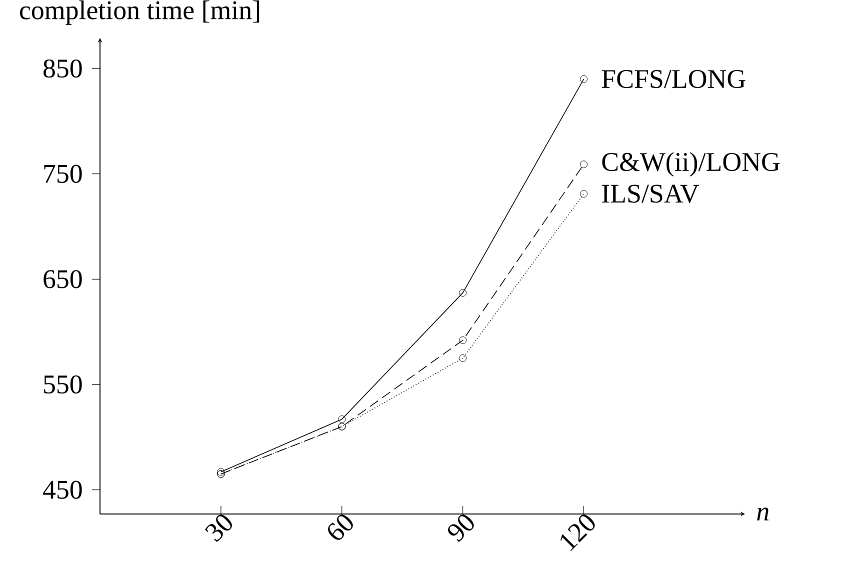 This screenshot has width=843, height=562. I want to click on series-label: ILS/SAV, so click(651, 193).